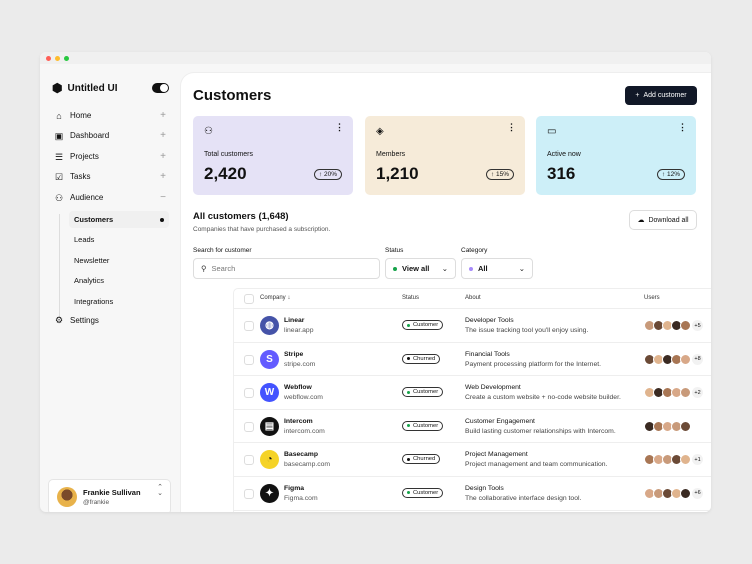 This screenshot has width=752, height=564. What do you see at coordinates (665, 95) in the screenshot?
I see `label: Add customer` at bounding box center [665, 95].